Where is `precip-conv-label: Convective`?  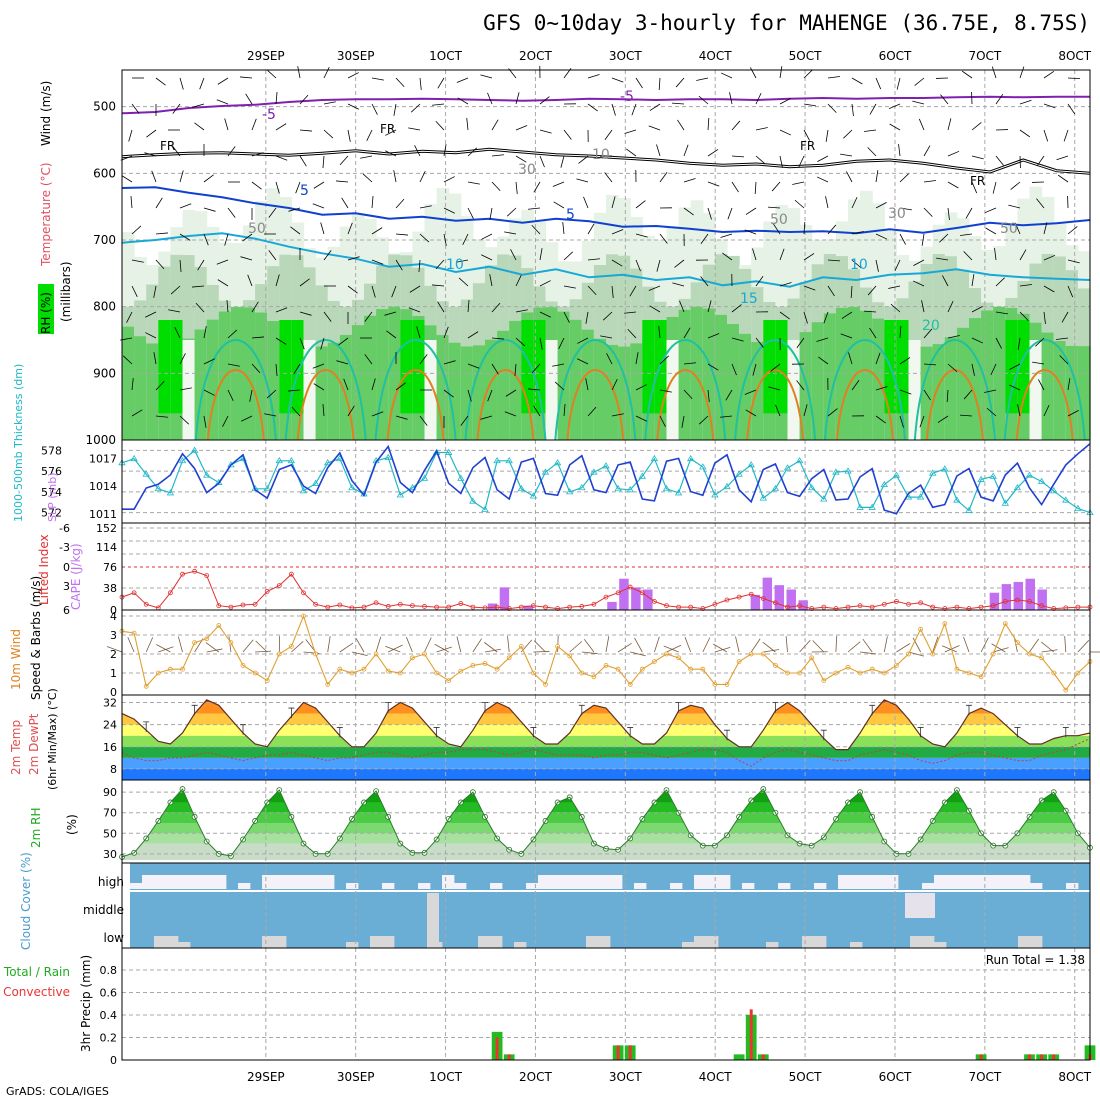
precip-conv-label: Convective is located at coordinates (36, 992).